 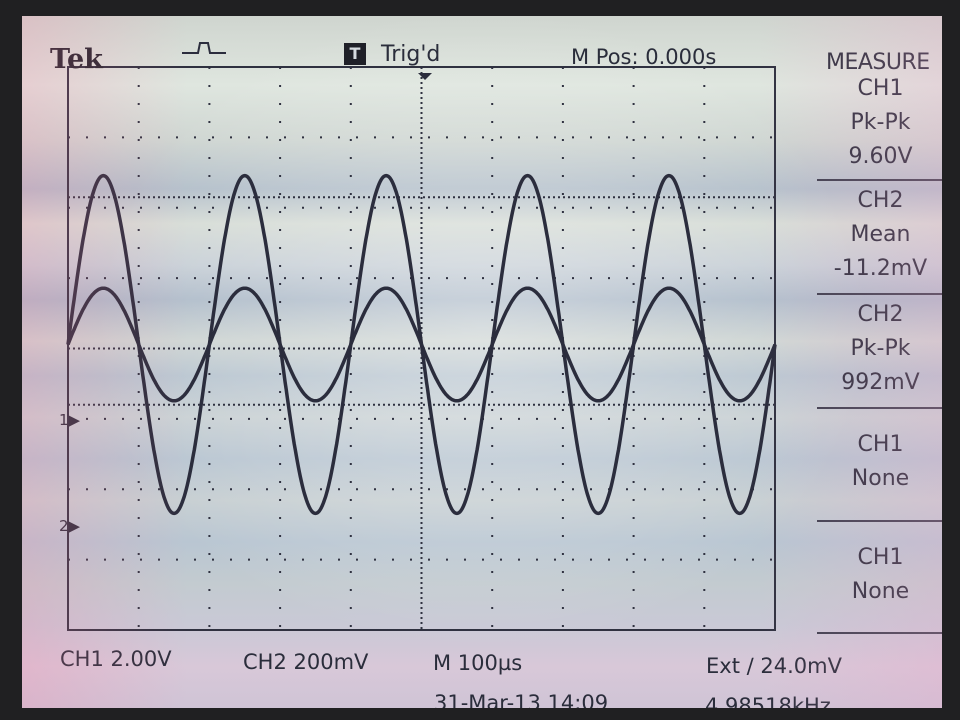 What do you see at coordinates (204, 48) in the screenshot?
I see `pulse-icon` at bounding box center [204, 48].